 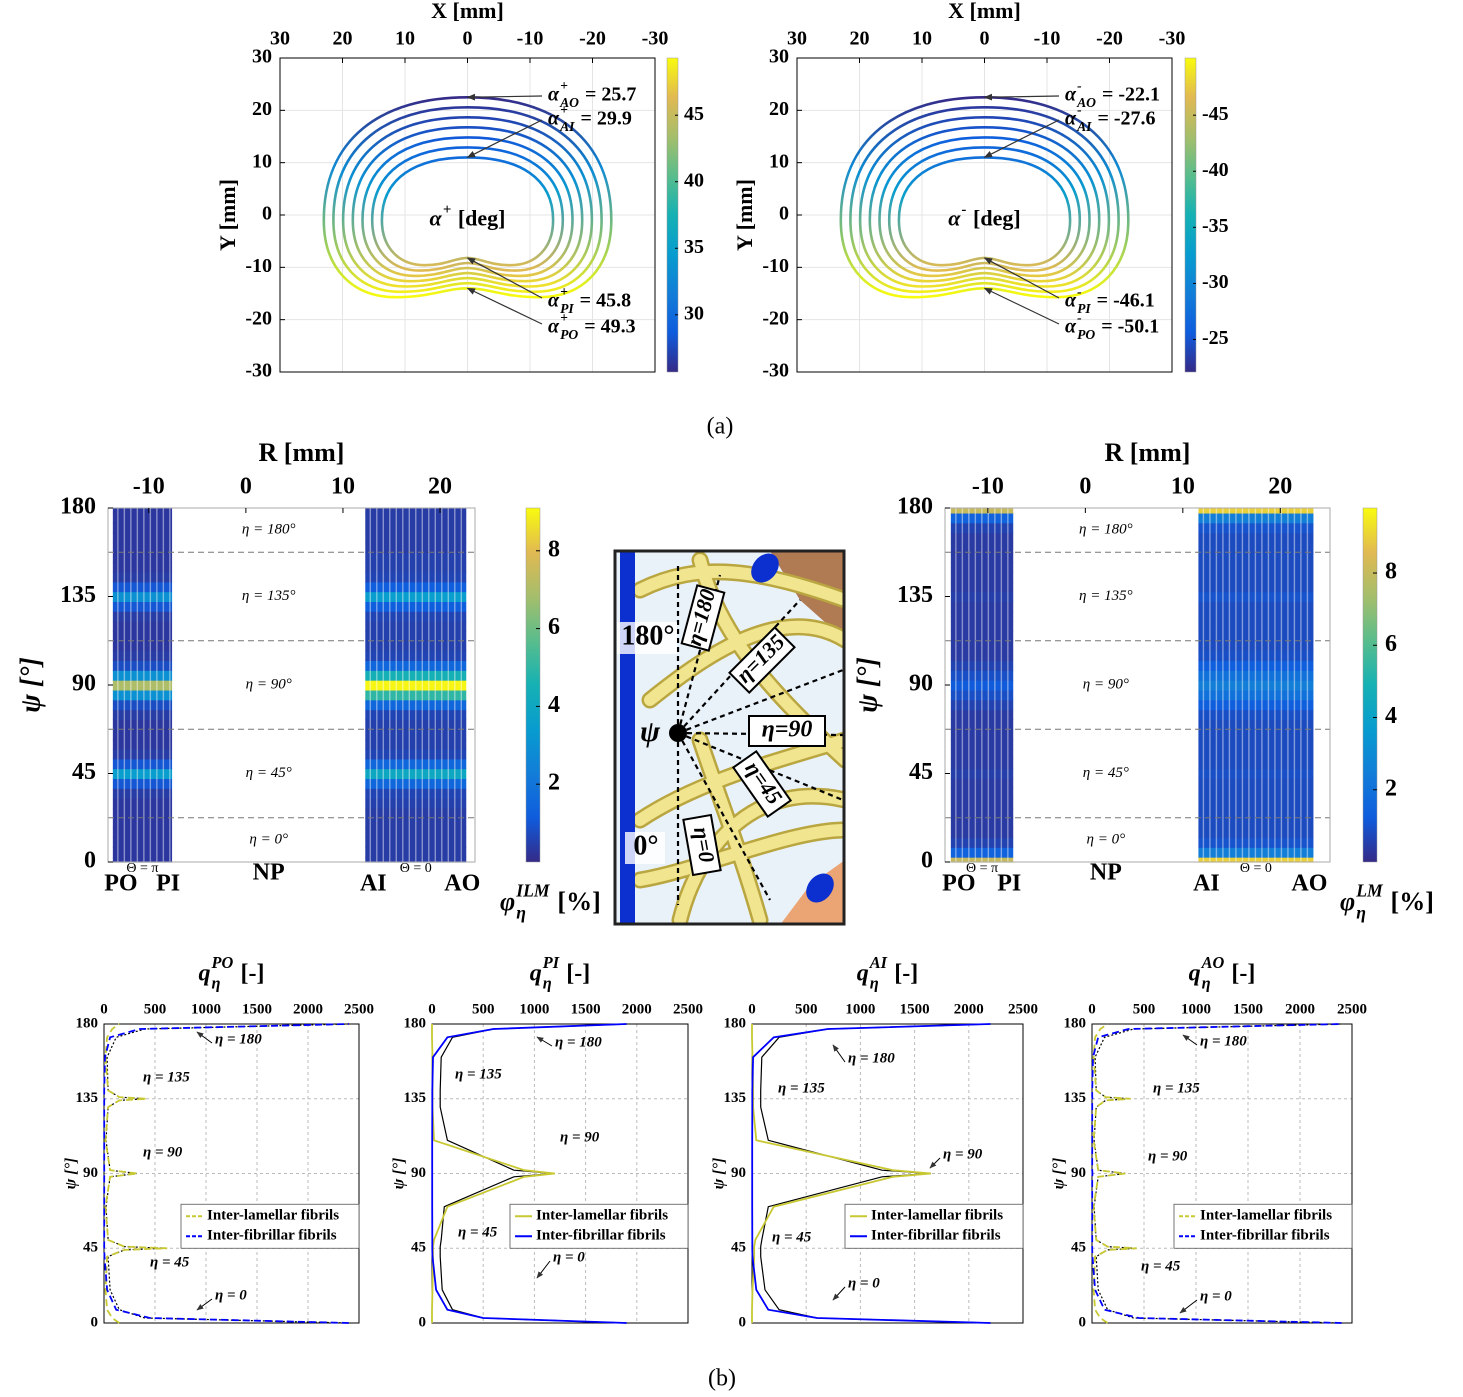 I want to click on annotation-text: = -27.6, so click(x=1126, y=119).